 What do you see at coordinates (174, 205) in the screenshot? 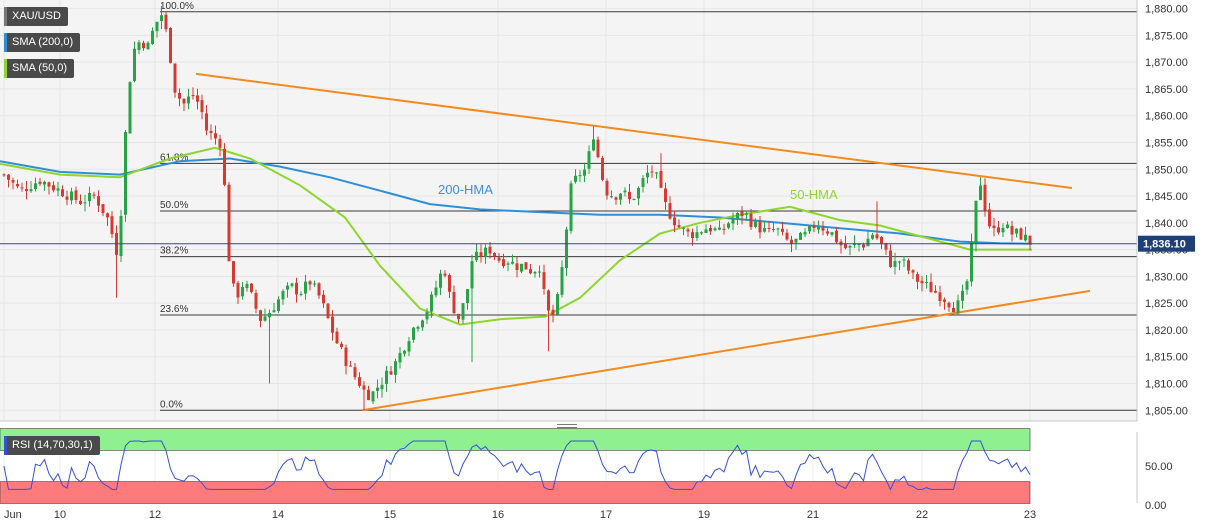
I see `fib-level-label: 50.0%` at bounding box center [174, 205].